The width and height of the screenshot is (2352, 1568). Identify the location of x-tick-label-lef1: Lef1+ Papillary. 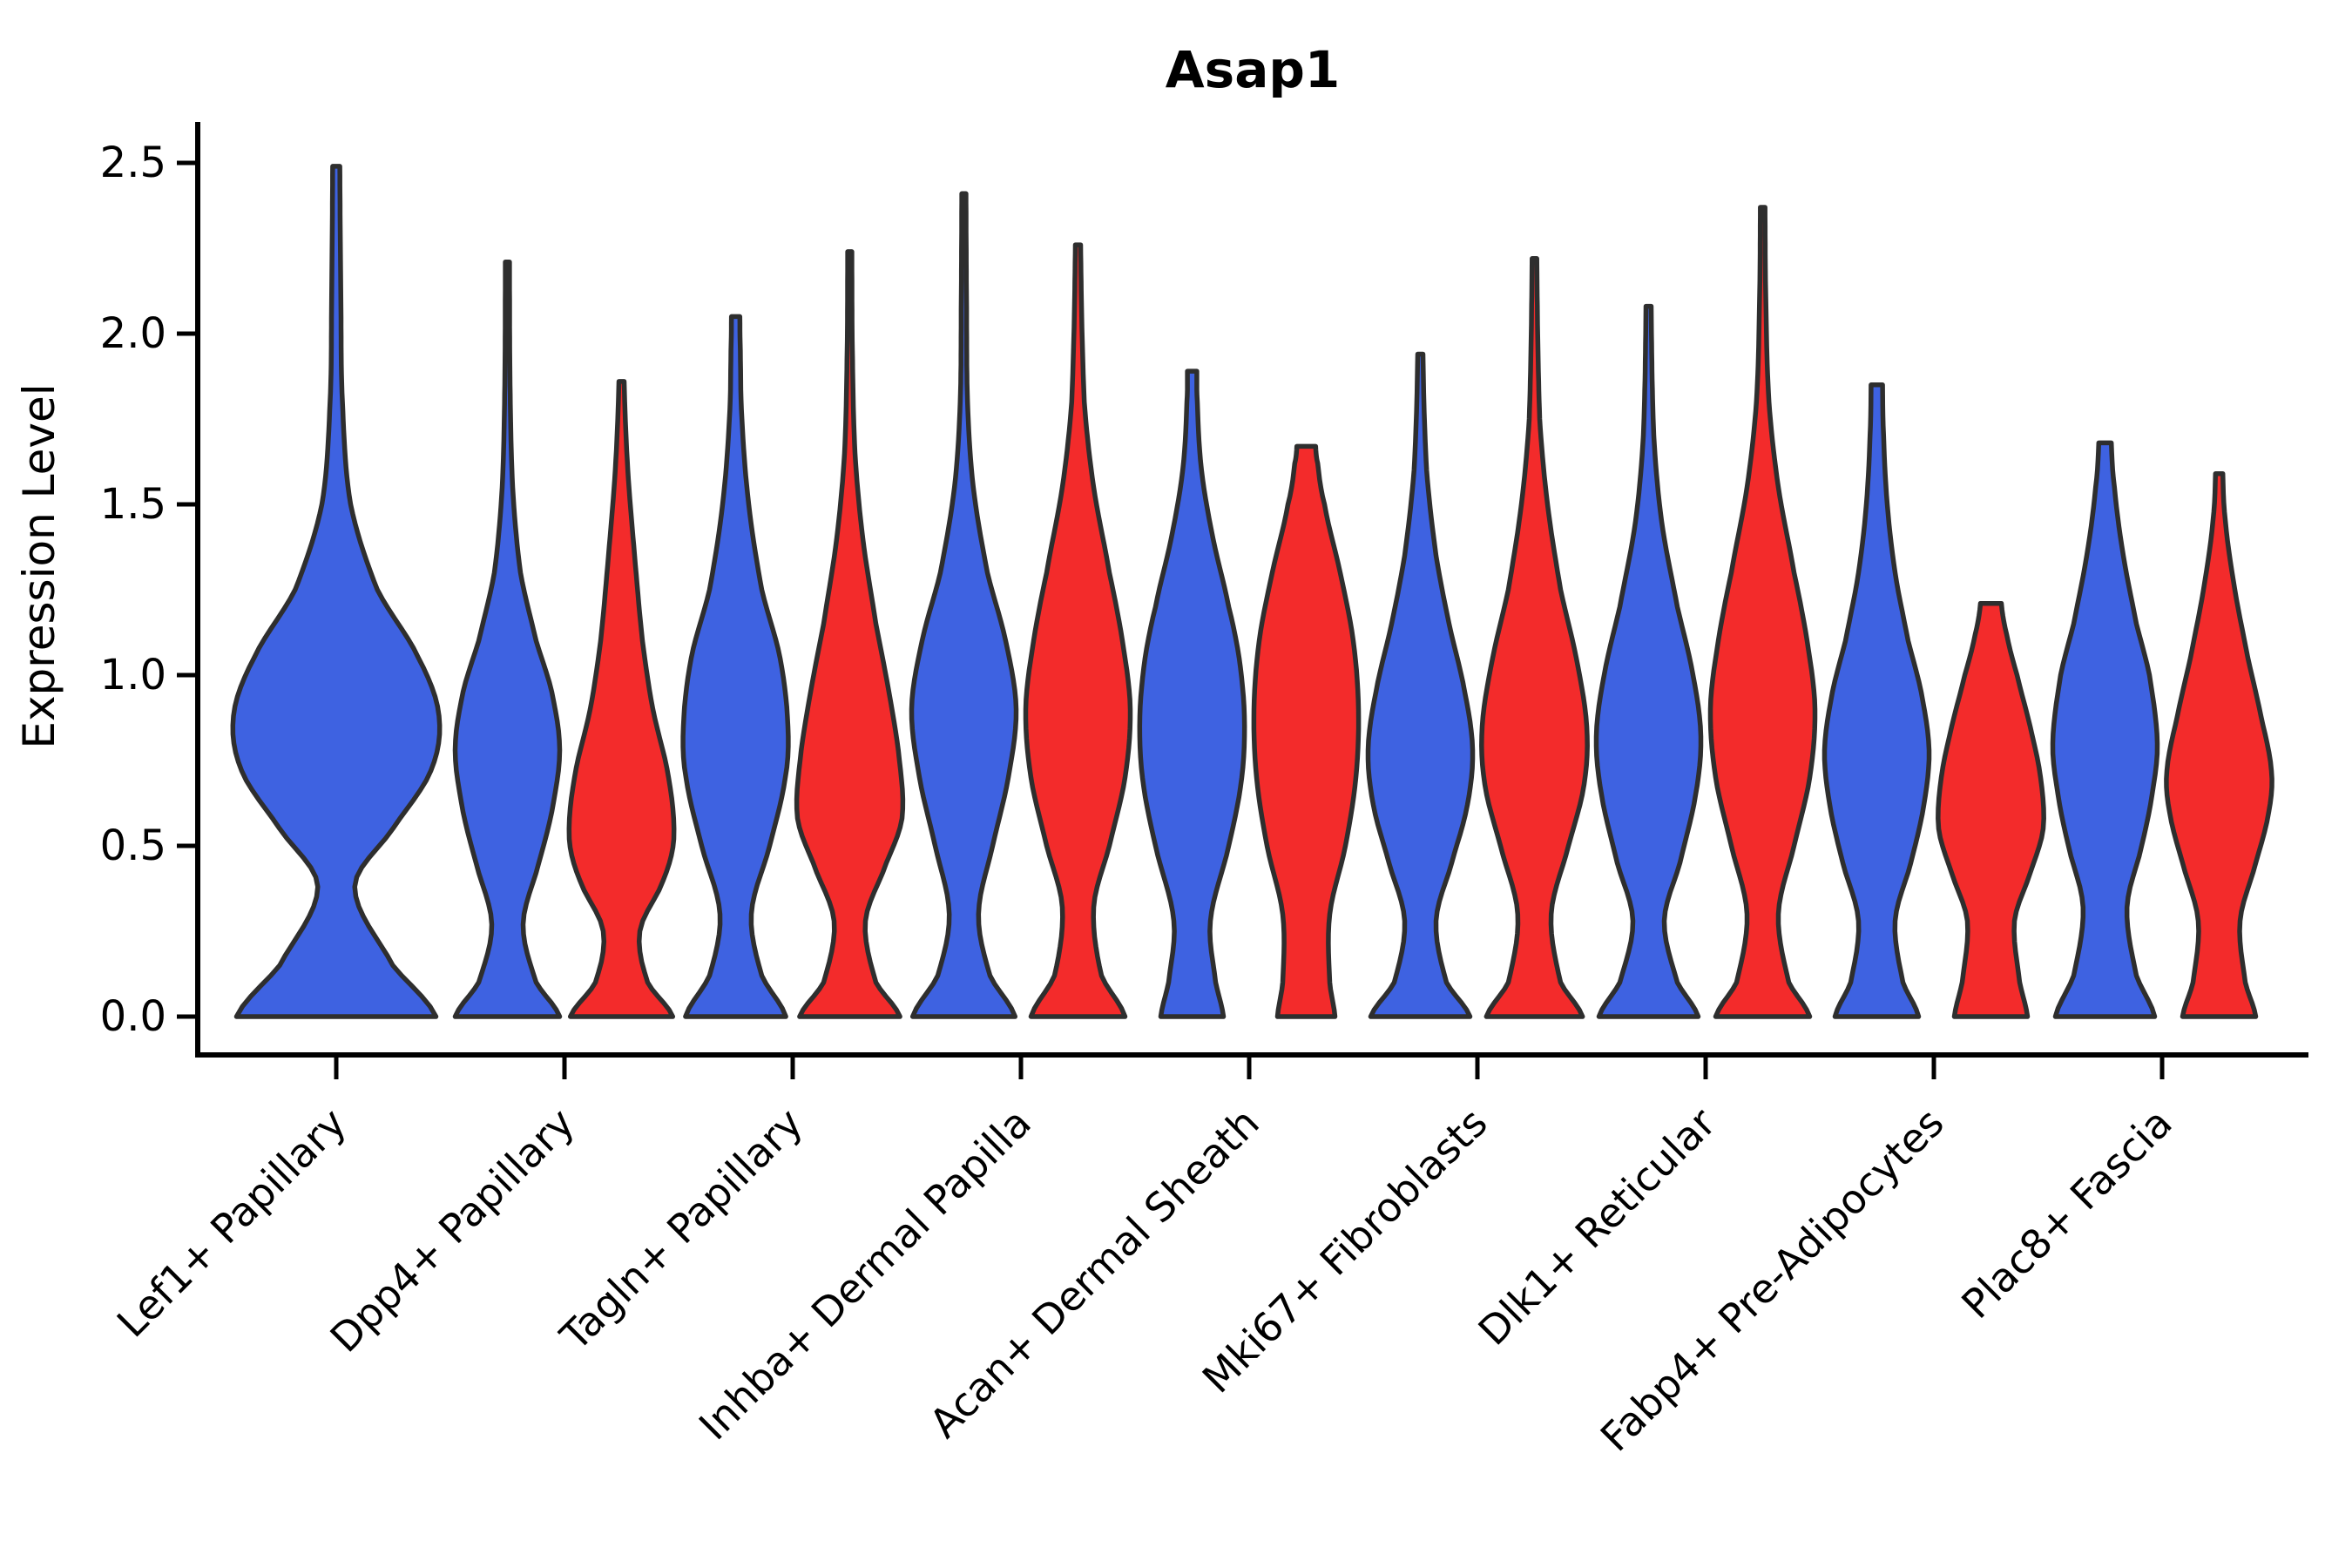
(231, 1223).